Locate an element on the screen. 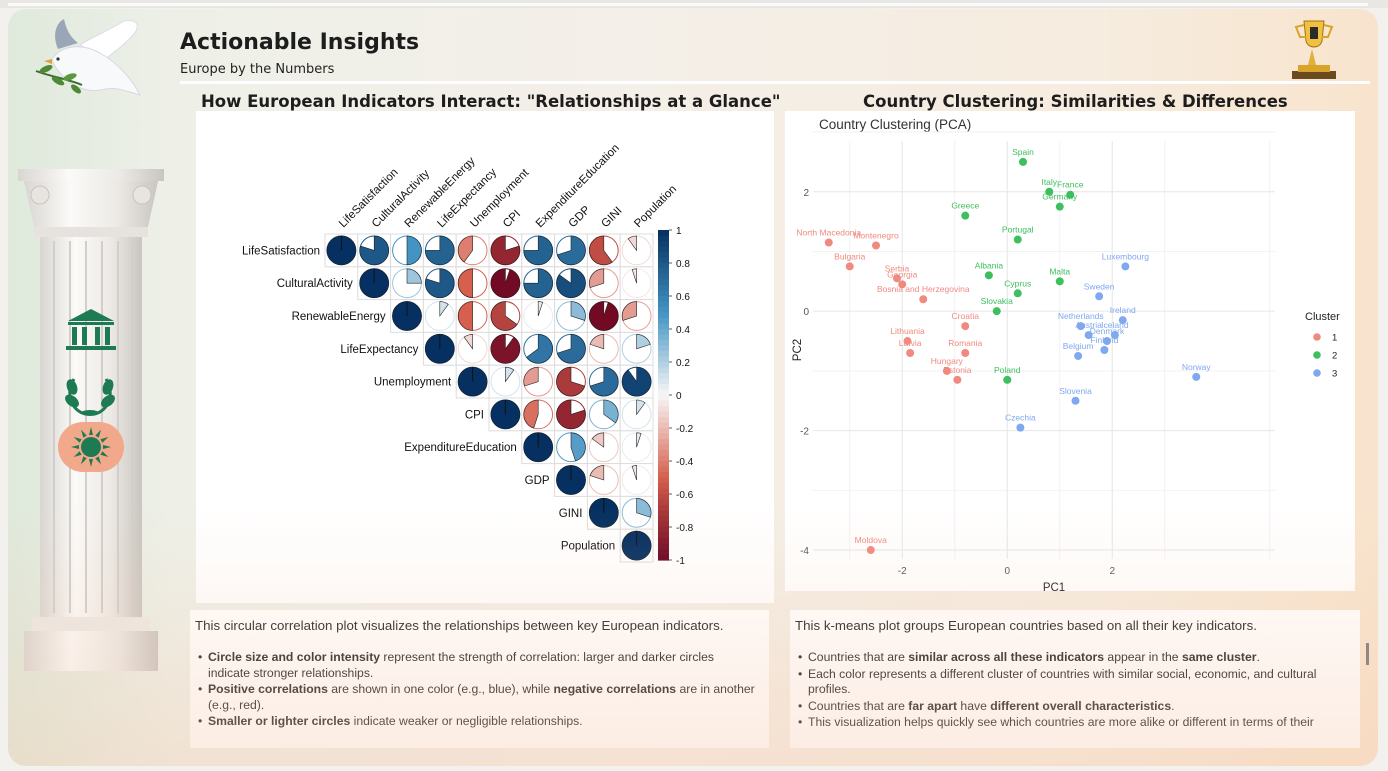  point-label: Bulgaria is located at coordinates (849, 256).